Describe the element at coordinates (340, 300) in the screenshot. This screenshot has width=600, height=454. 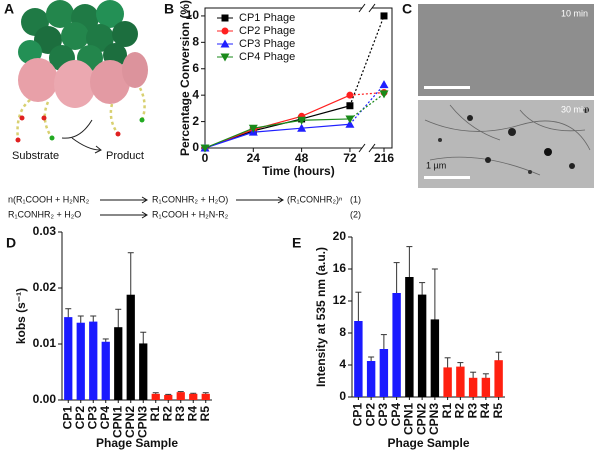
I see `y-tick-label: 12` at that location.